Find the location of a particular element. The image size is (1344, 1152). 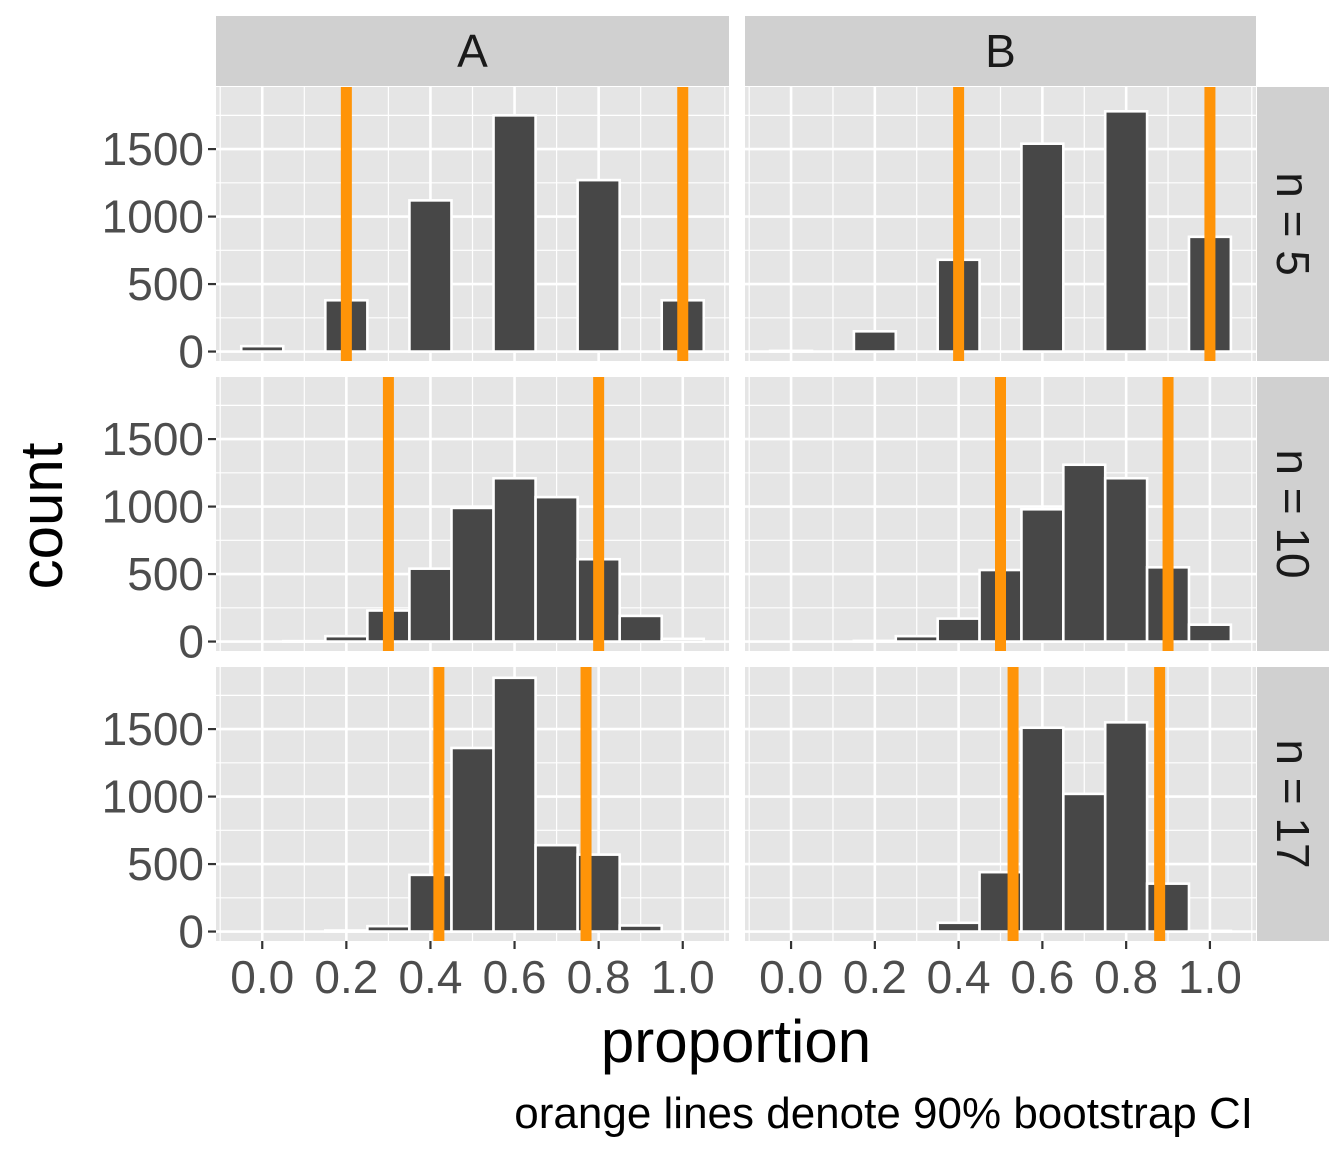

row-strip-label: n = 10 is located at coordinates (1293, 513).